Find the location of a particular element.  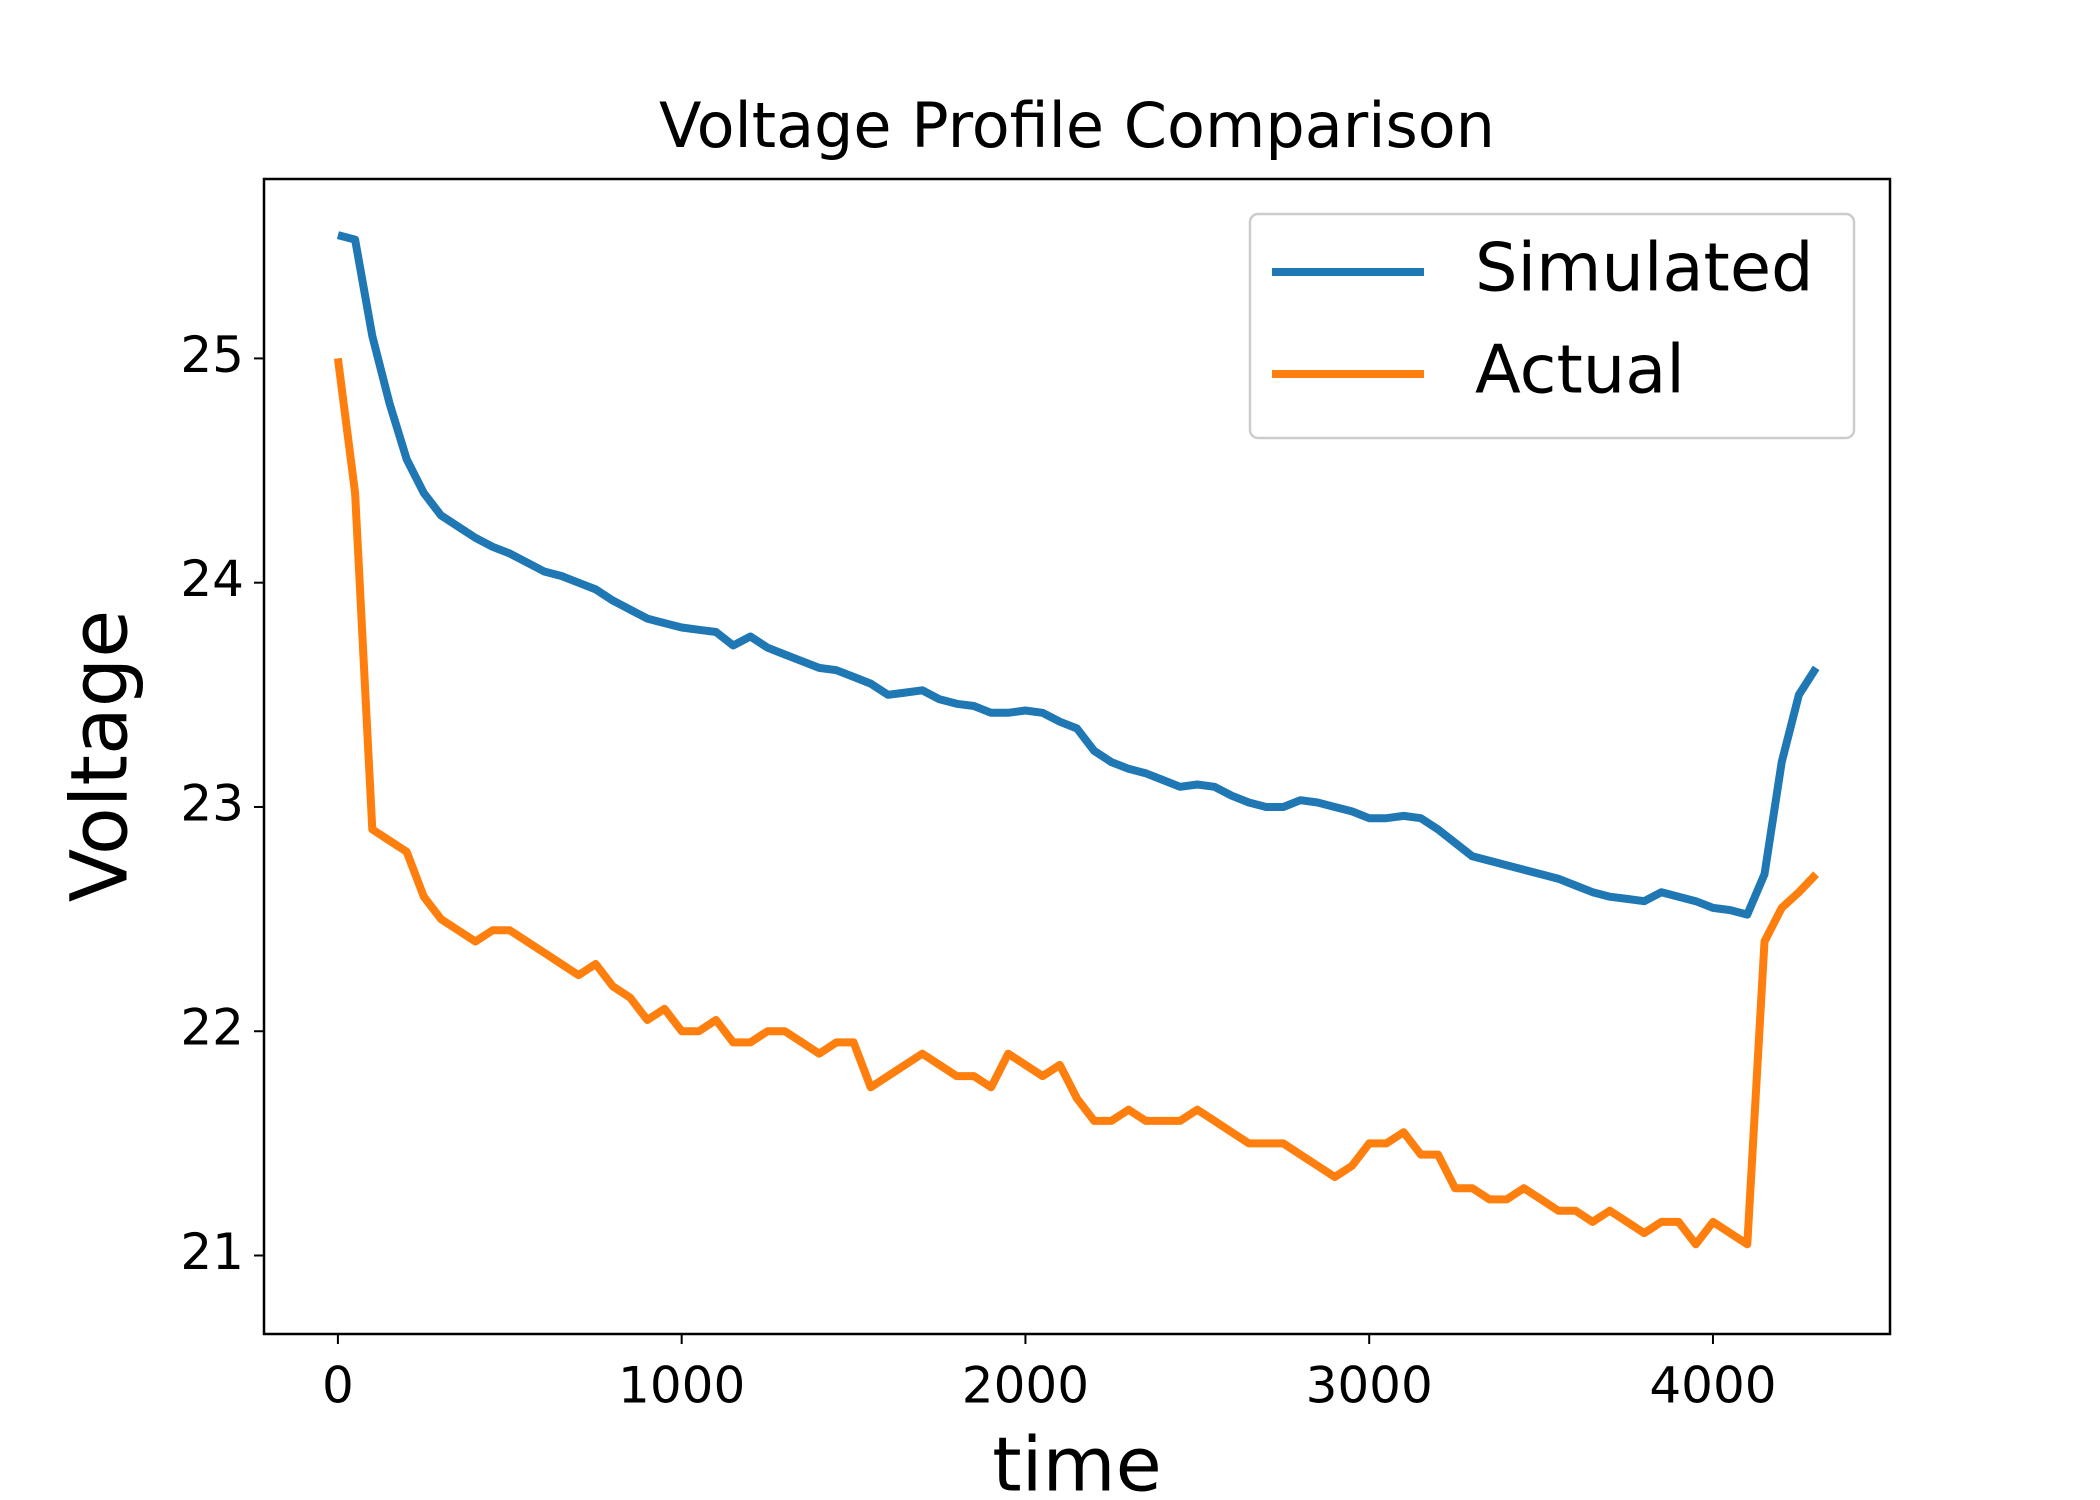

x-tick-label: 3000 is located at coordinates (1369, 1386).